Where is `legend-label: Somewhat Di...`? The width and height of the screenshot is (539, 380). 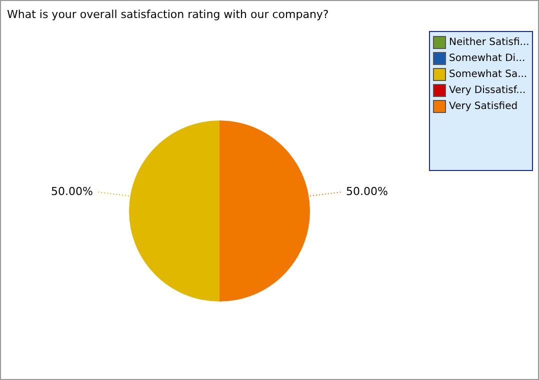 legend-label: Somewhat Di... is located at coordinates (487, 58).